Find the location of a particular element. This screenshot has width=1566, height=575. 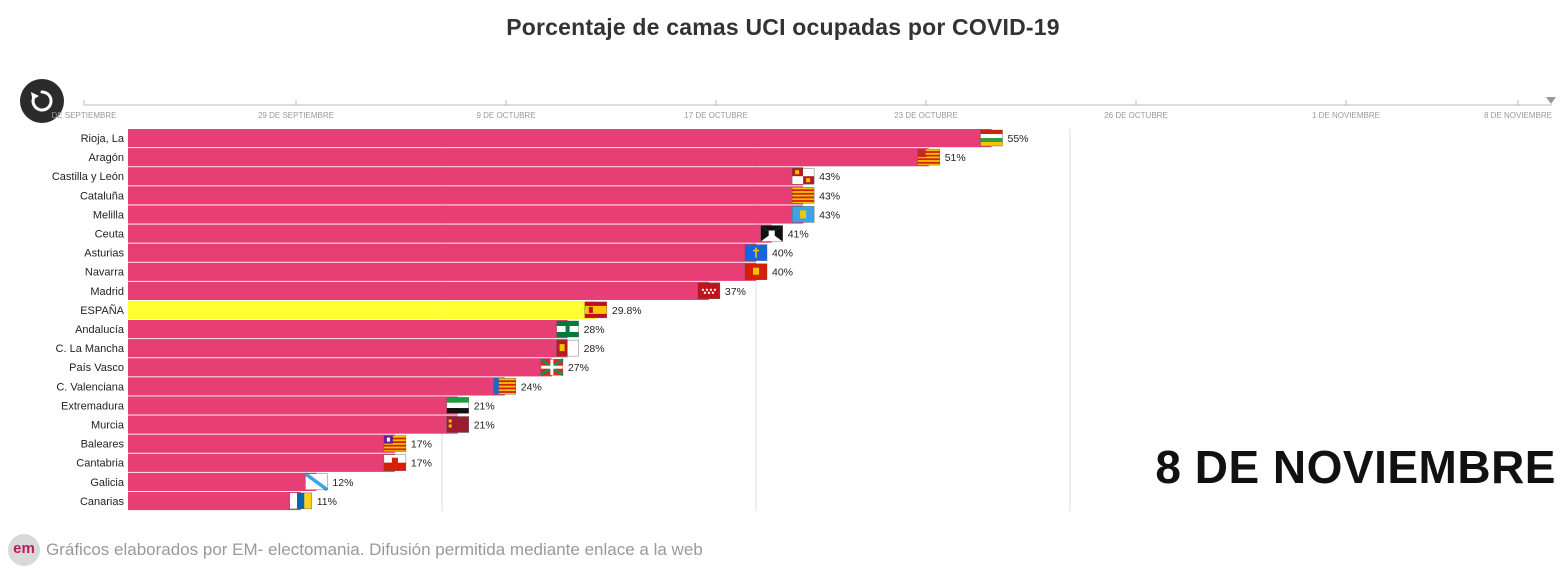

bar-row: Andalucía 28% is located at coordinates (340, 329).